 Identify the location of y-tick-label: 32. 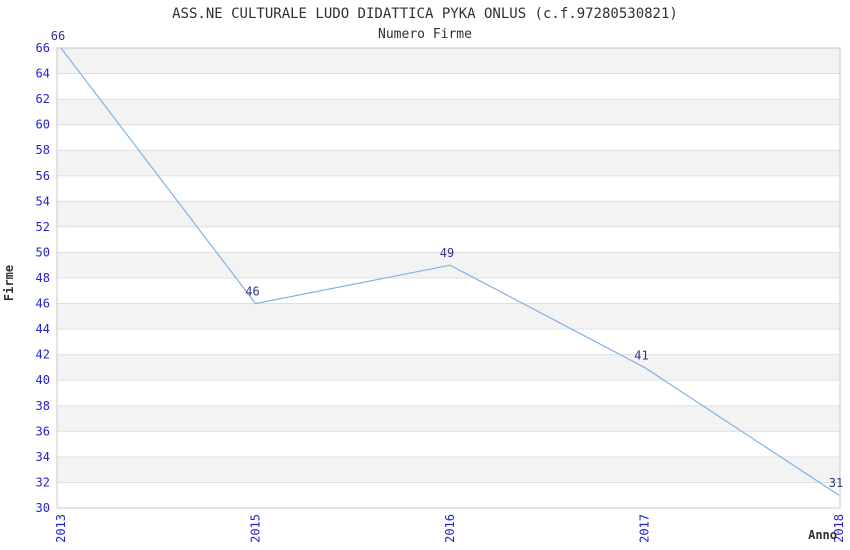
(43, 482).